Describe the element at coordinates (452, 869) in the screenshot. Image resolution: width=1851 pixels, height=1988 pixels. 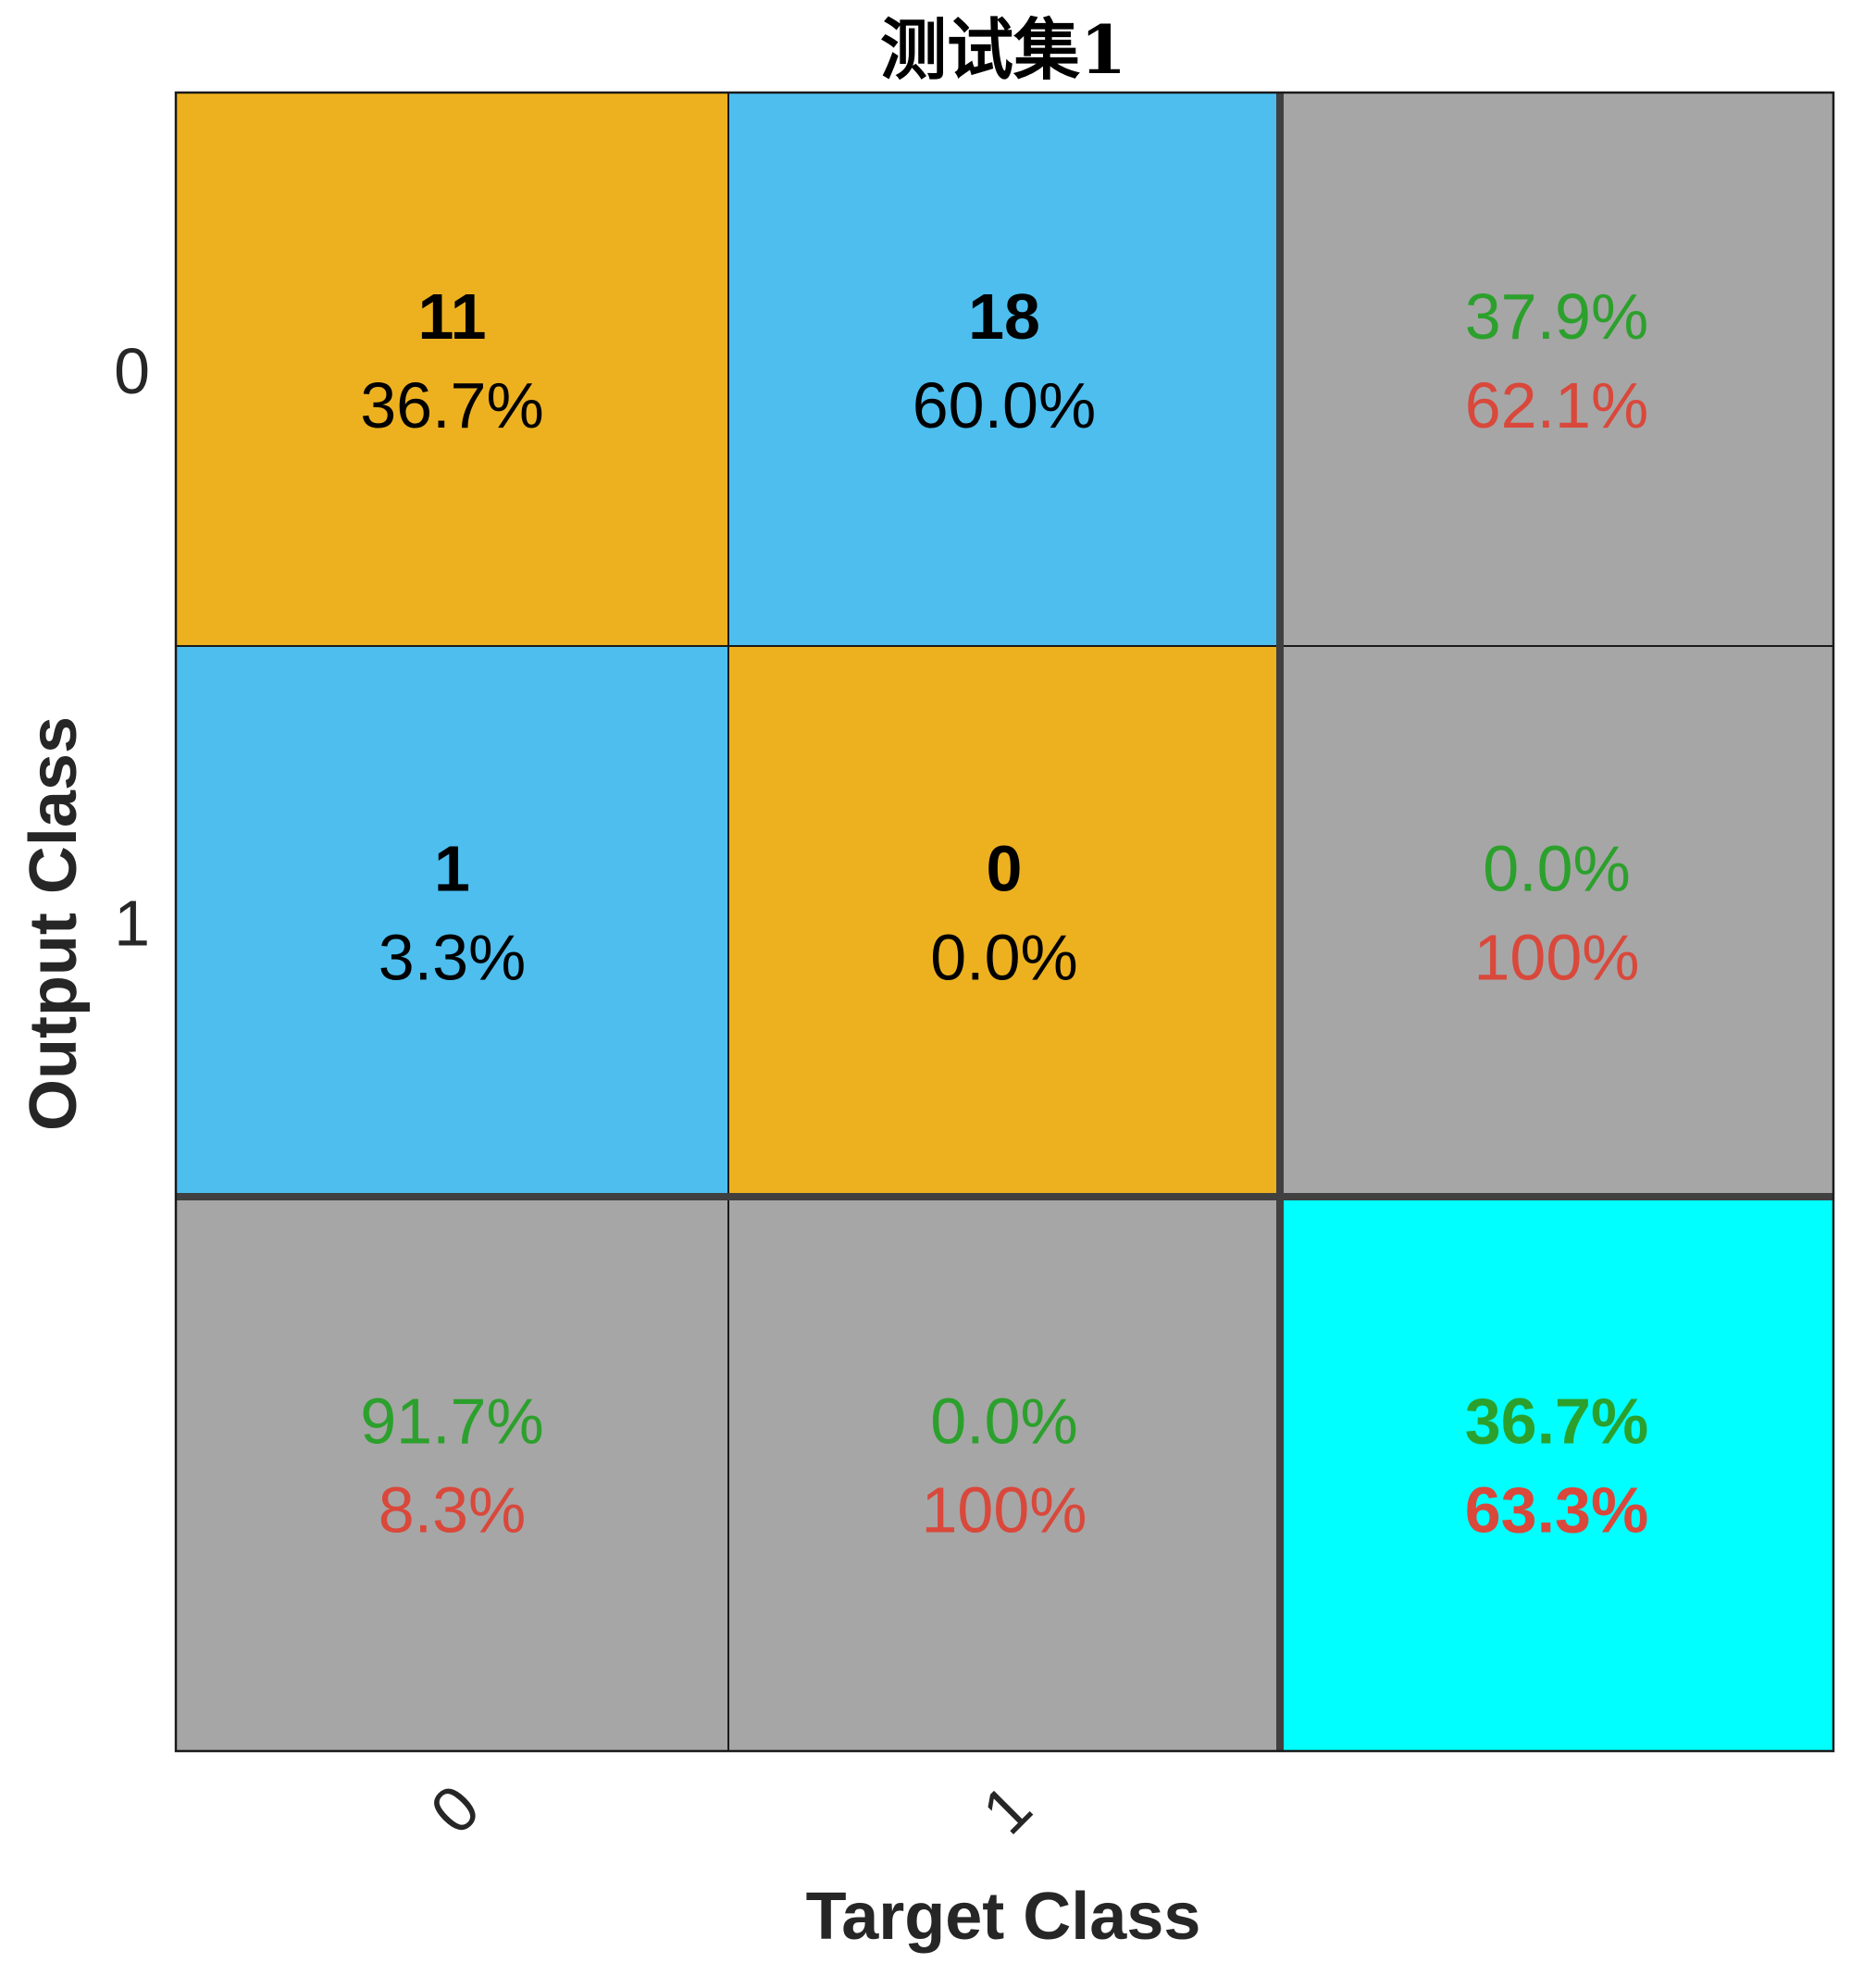
I see `cell-r1-c0-line1: 1` at that location.